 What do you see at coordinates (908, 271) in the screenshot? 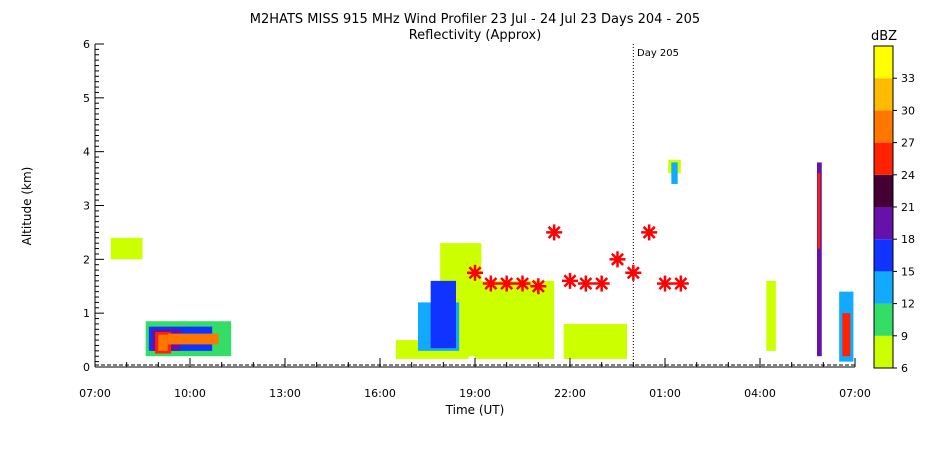
I see `colorbar-tick-label: 15` at bounding box center [908, 271].